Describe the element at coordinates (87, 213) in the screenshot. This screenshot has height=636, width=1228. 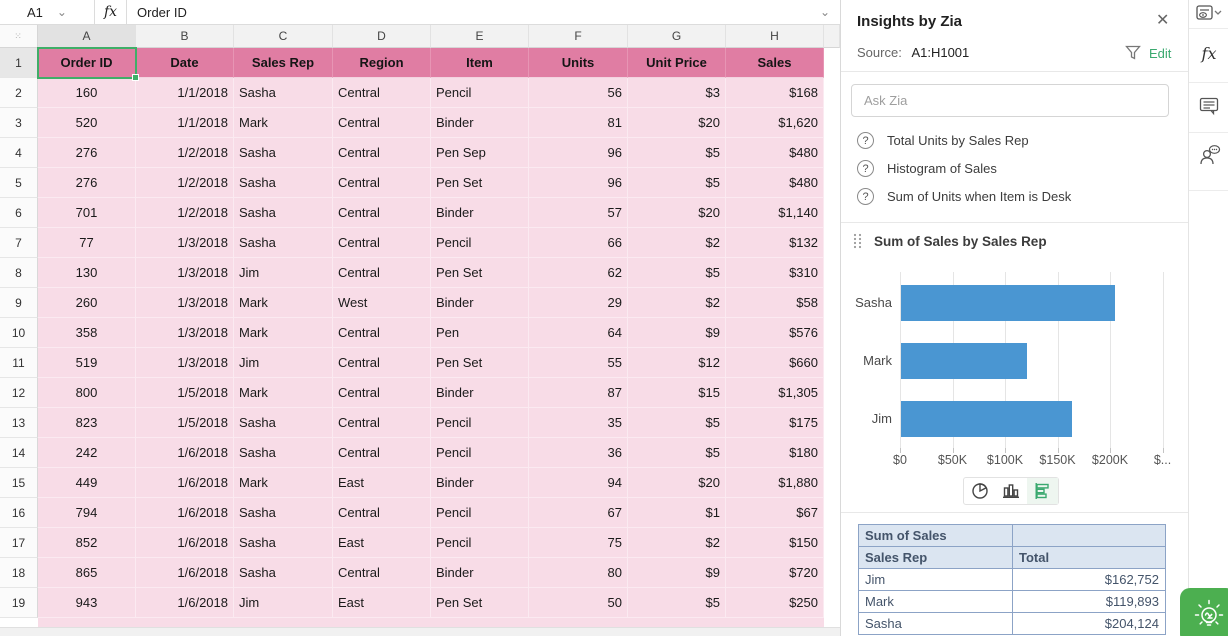
I see `data-cell: 701` at that location.